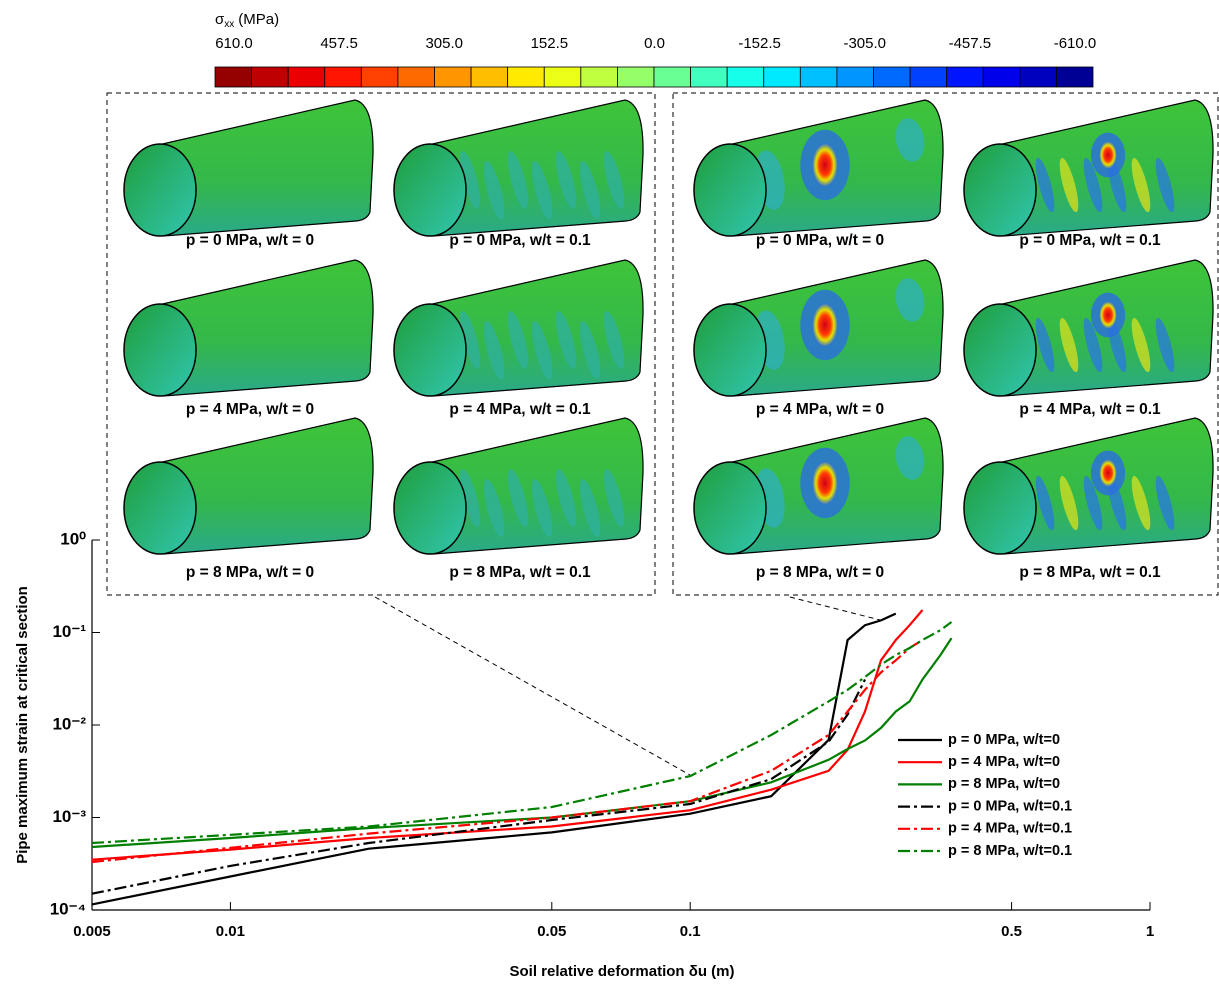  Describe the element at coordinates (234, 43) in the screenshot. I see `colorbar-tick-label: 610.0` at that location.